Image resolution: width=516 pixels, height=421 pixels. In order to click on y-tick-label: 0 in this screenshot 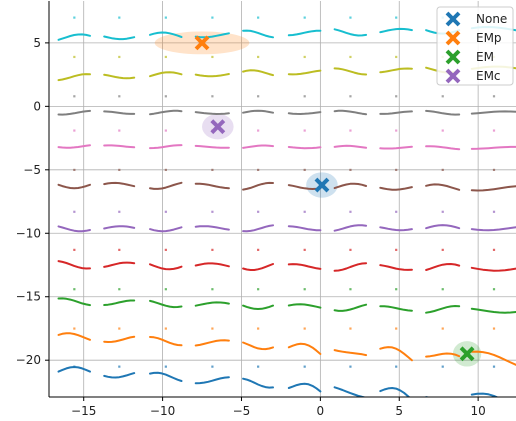, I will do `click(37, 106)`.